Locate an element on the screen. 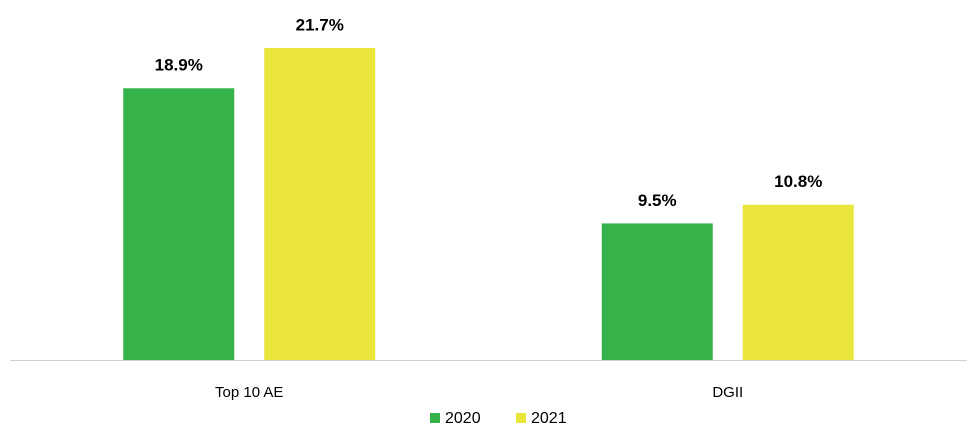 The image size is (977, 427). value-label: 21.7% is located at coordinates (320, 24).